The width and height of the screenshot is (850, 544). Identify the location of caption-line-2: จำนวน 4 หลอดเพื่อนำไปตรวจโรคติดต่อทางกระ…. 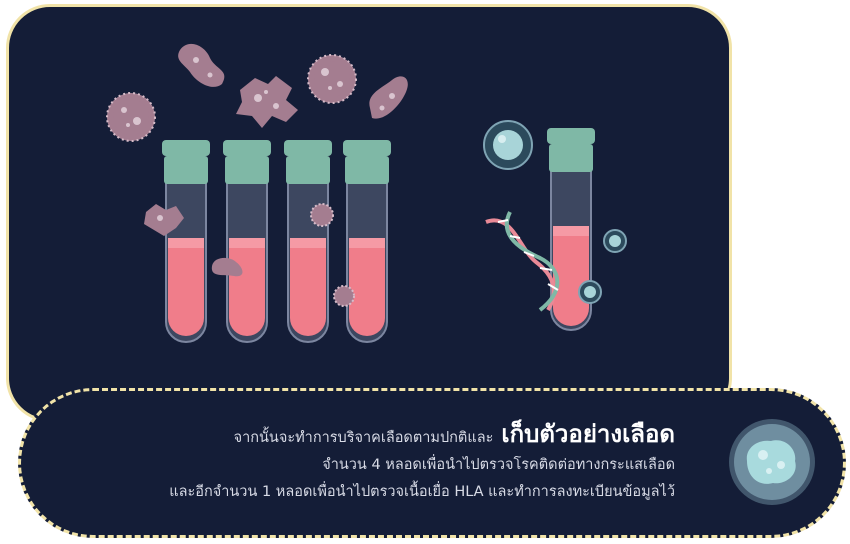
(498, 465).